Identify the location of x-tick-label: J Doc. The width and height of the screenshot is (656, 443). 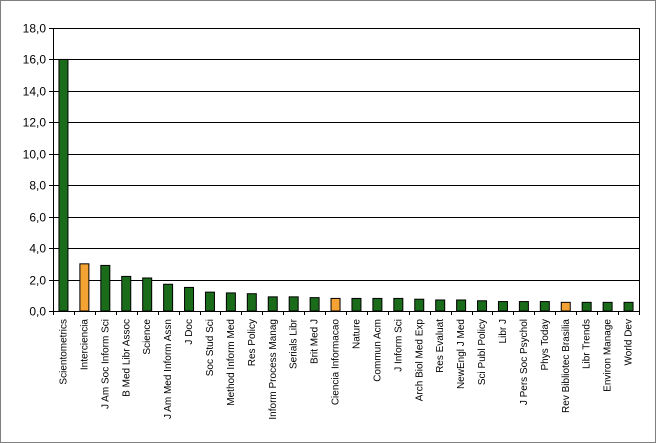
(189, 332).